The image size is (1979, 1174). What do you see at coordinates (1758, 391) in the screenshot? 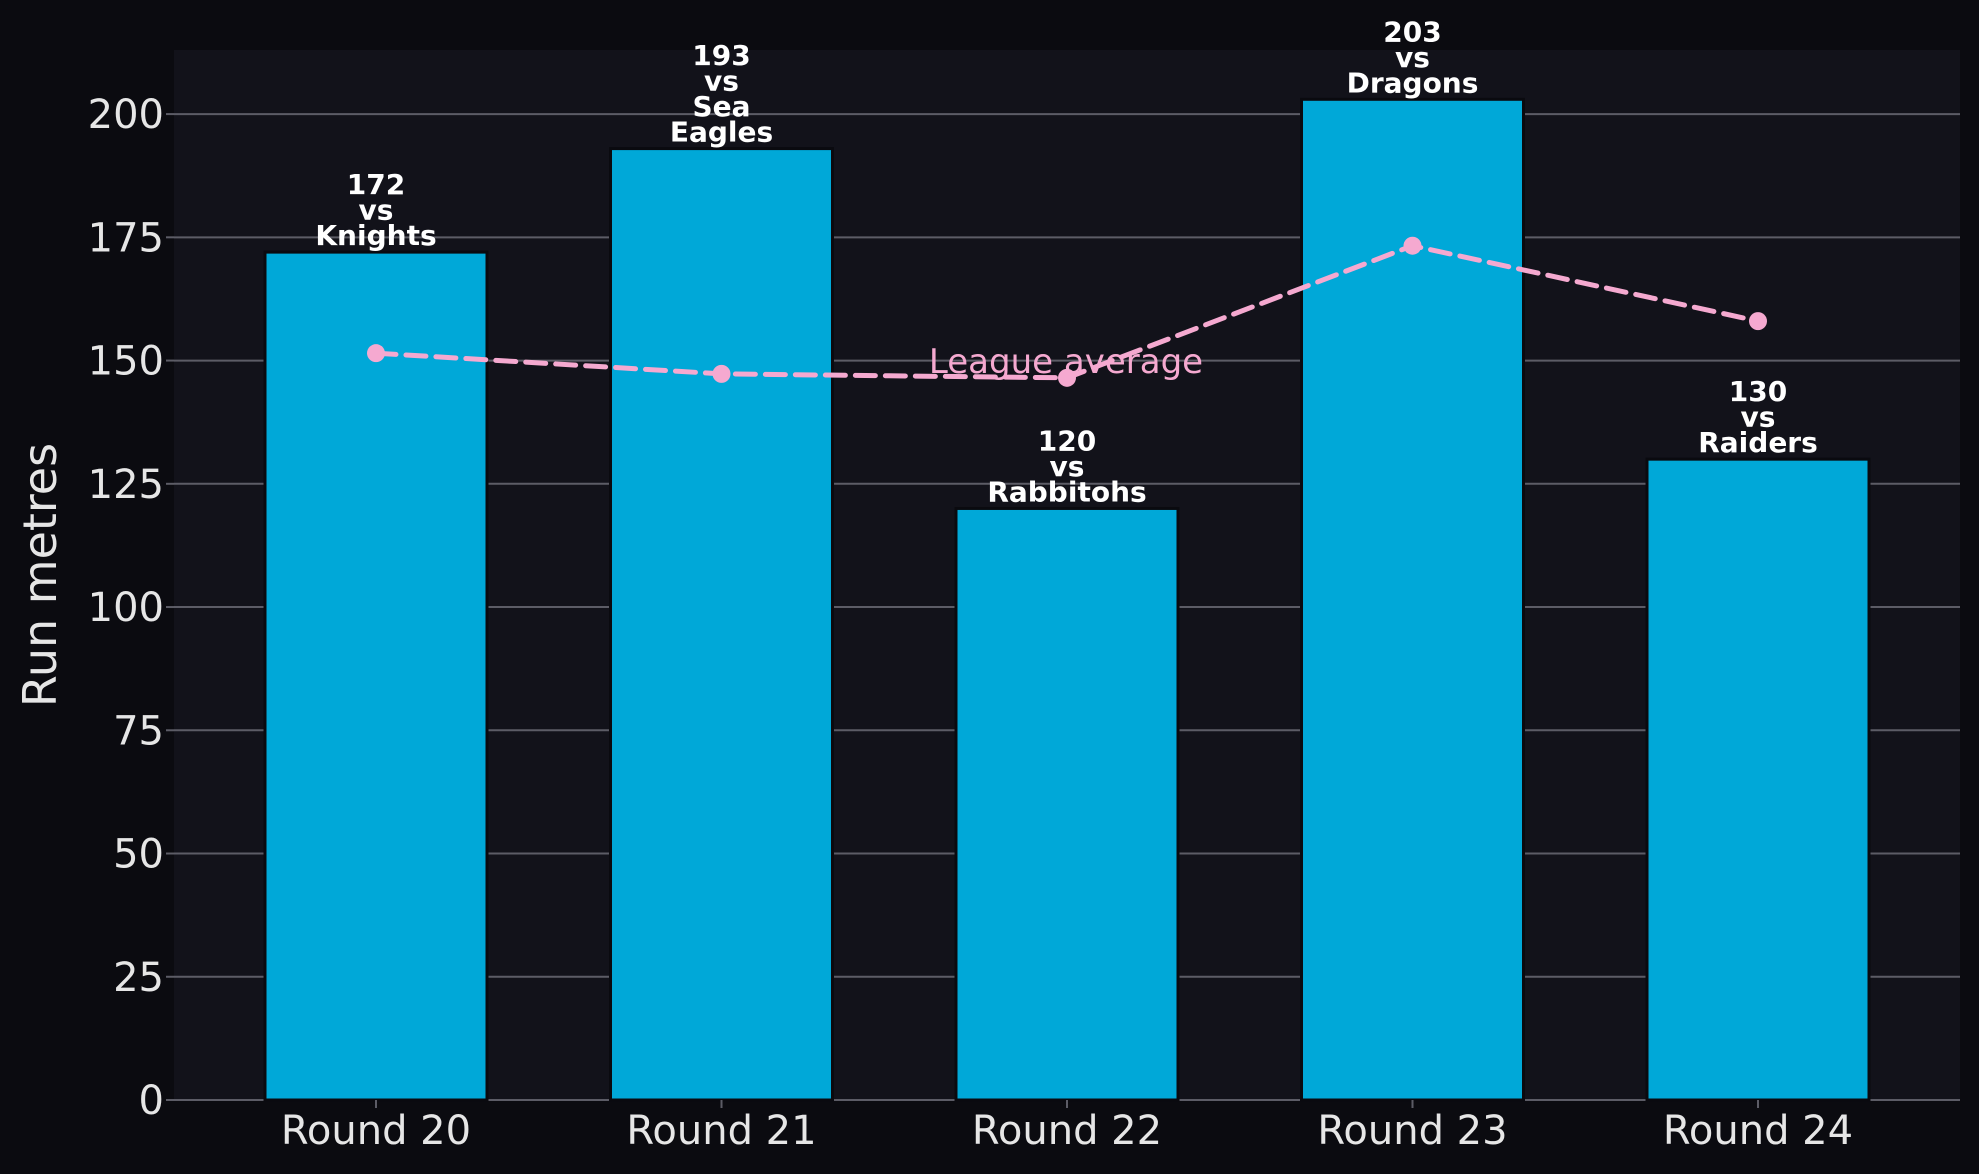
I see `bar-data-label: 130` at bounding box center [1758, 391].